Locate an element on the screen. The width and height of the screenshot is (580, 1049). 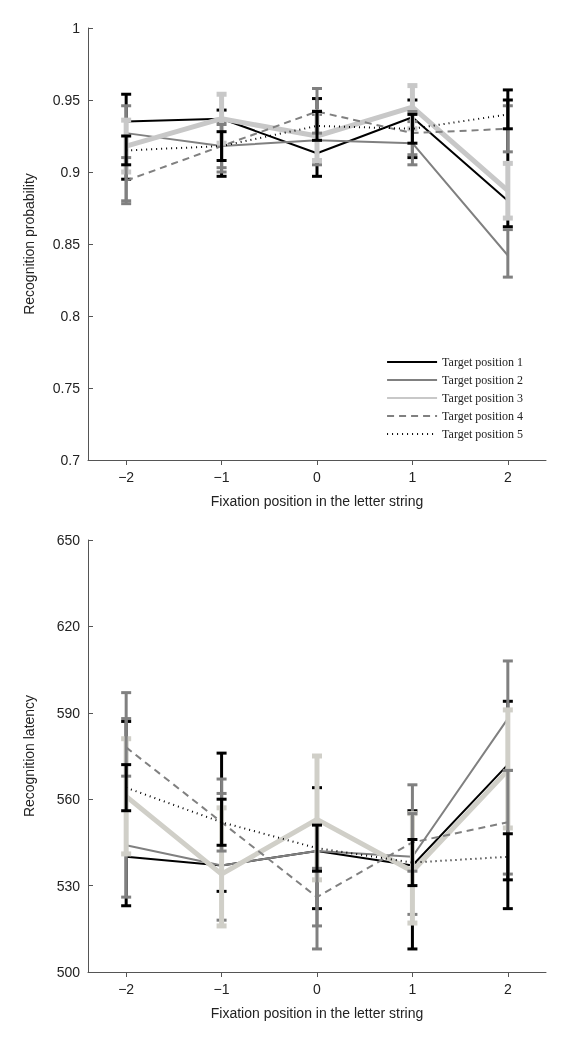
y-tick-label: 590 is located at coordinates (68, 712).